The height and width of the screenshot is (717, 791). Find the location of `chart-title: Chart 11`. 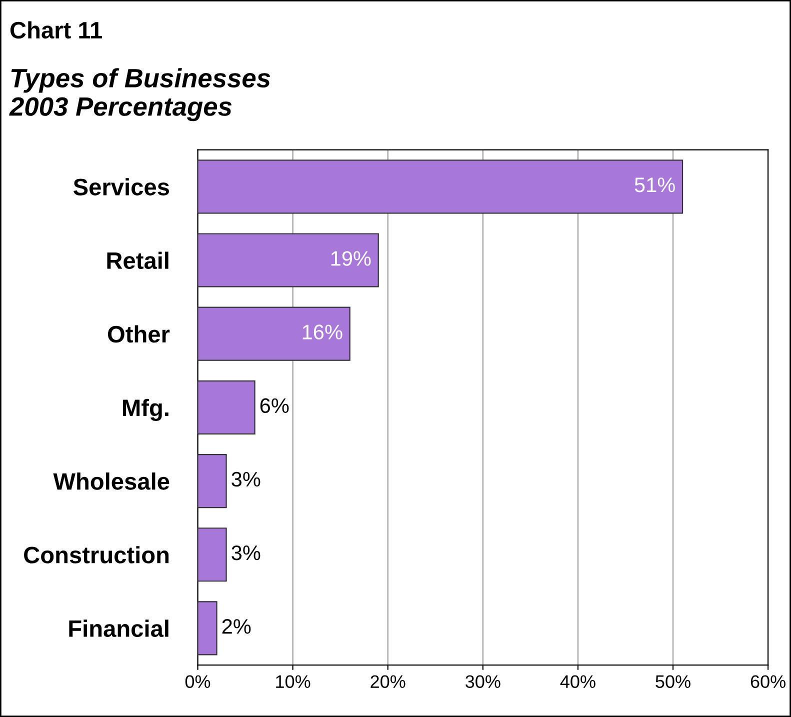

chart-title: Chart 11 is located at coordinates (56, 30).